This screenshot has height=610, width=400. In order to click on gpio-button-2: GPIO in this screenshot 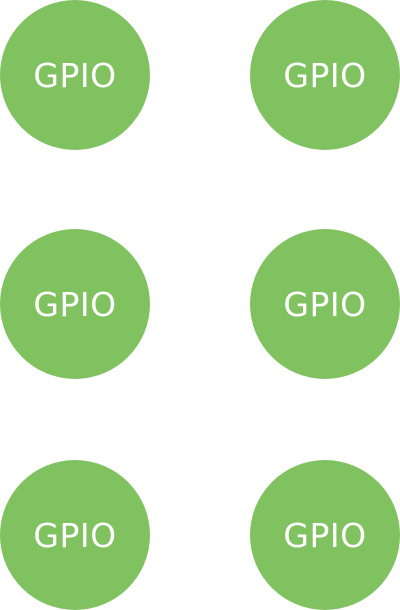, I will do `click(325, 75)`.